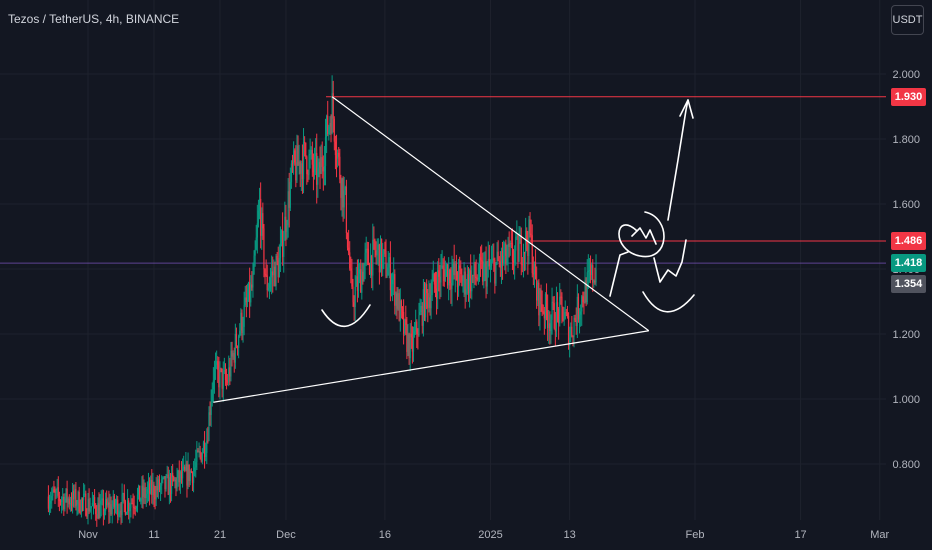  Describe the element at coordinates (94, 19) in the screenshot. I see `symbol-title: Tezos / TetherUS, 4h, BINANCE` at that location.